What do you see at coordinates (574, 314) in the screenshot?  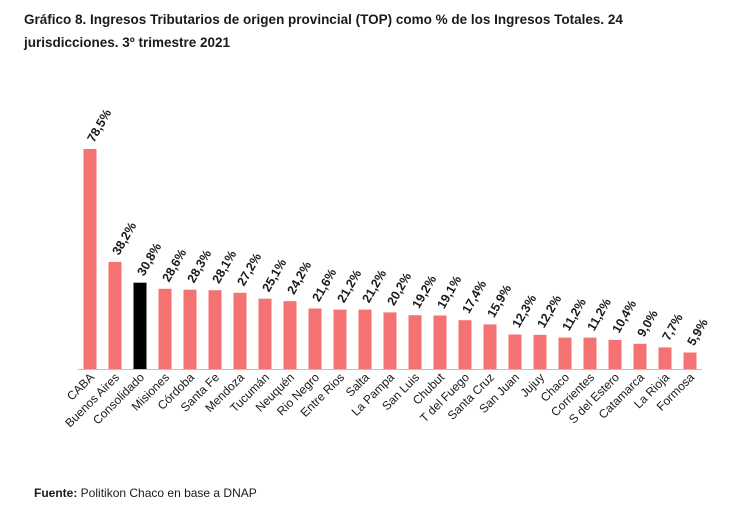 I see `data-label-19: 11,2%` at bounding box center [574, 314].